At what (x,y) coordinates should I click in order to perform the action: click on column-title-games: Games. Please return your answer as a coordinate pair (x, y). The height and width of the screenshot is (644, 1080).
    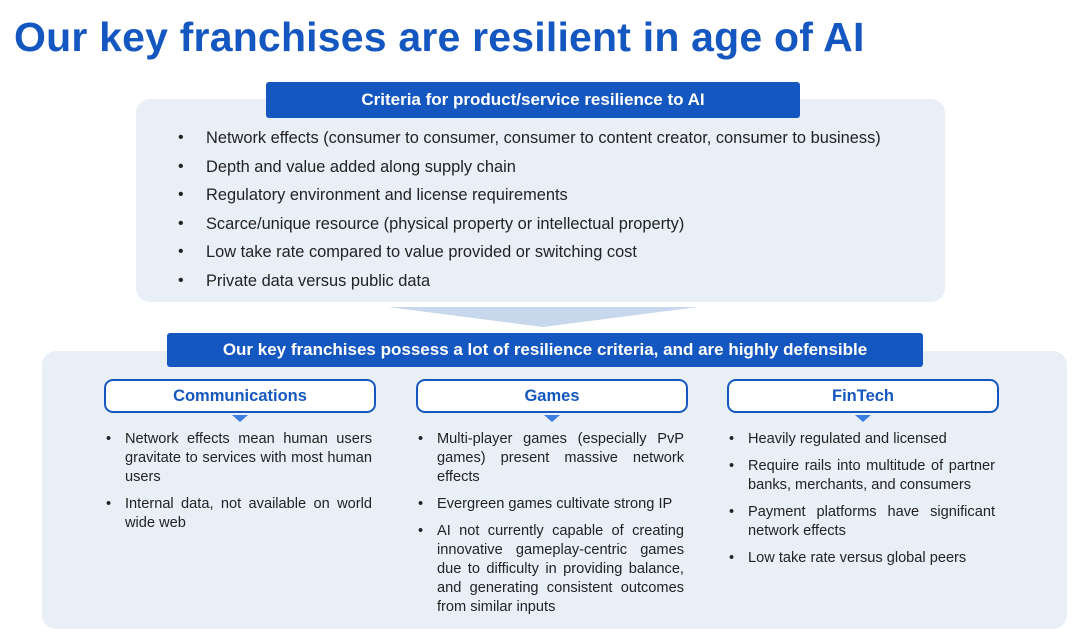
    Looking at the image, I should click on (552, 396).